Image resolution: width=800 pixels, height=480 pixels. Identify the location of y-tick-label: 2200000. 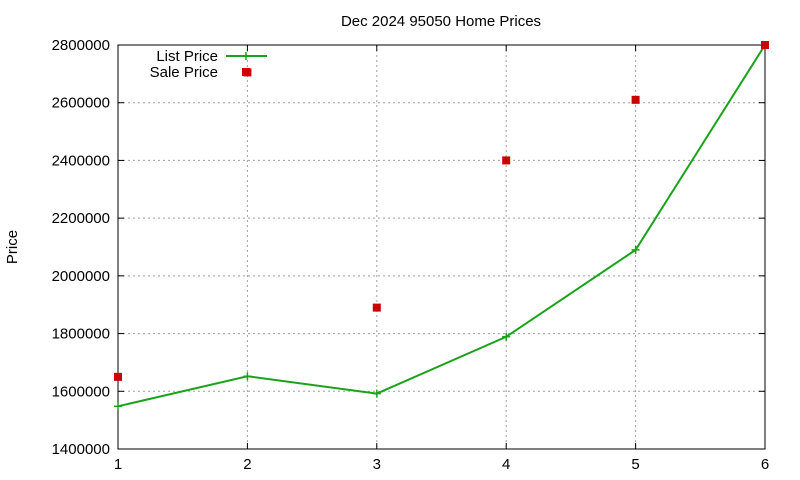
(81, 218).